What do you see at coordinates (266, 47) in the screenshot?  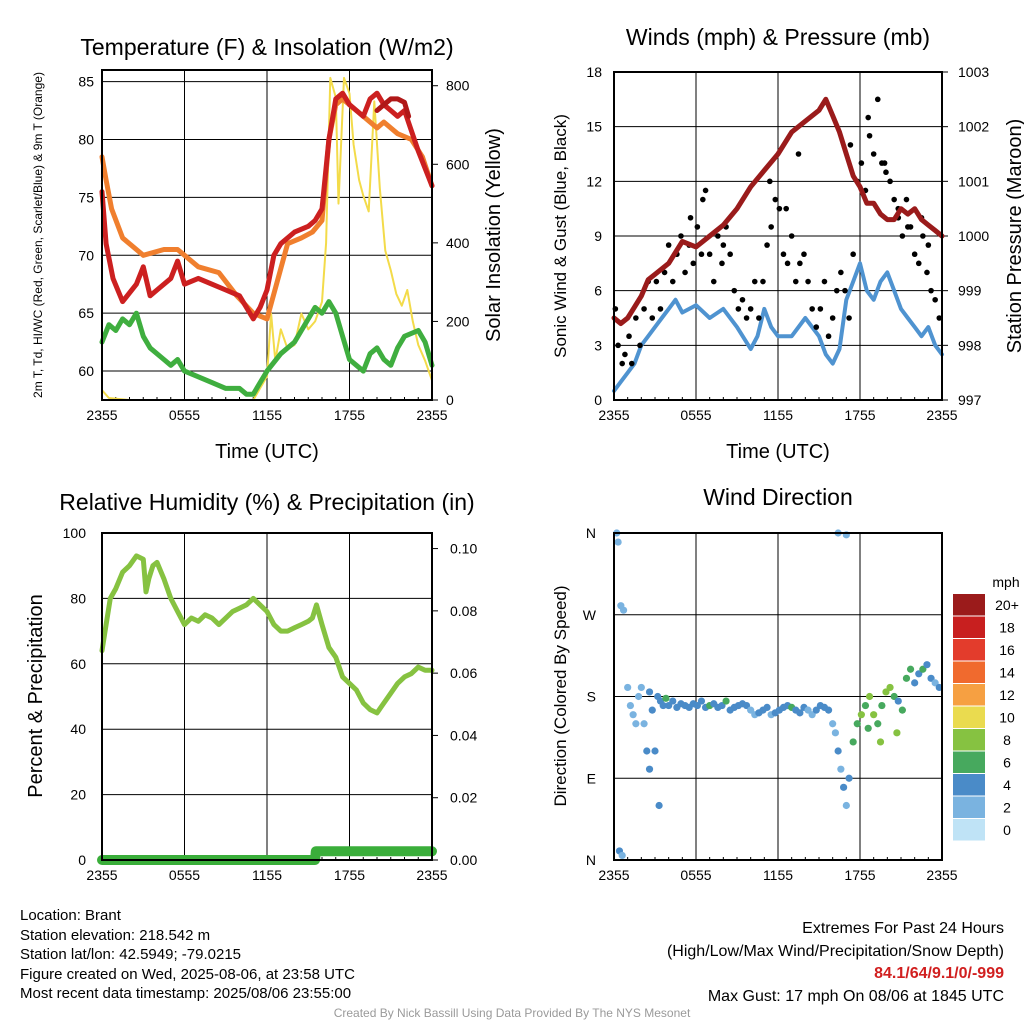 I see `chart-title: Temperature (F) & Insolation (W/m2)` at bounding box center [266, 47].